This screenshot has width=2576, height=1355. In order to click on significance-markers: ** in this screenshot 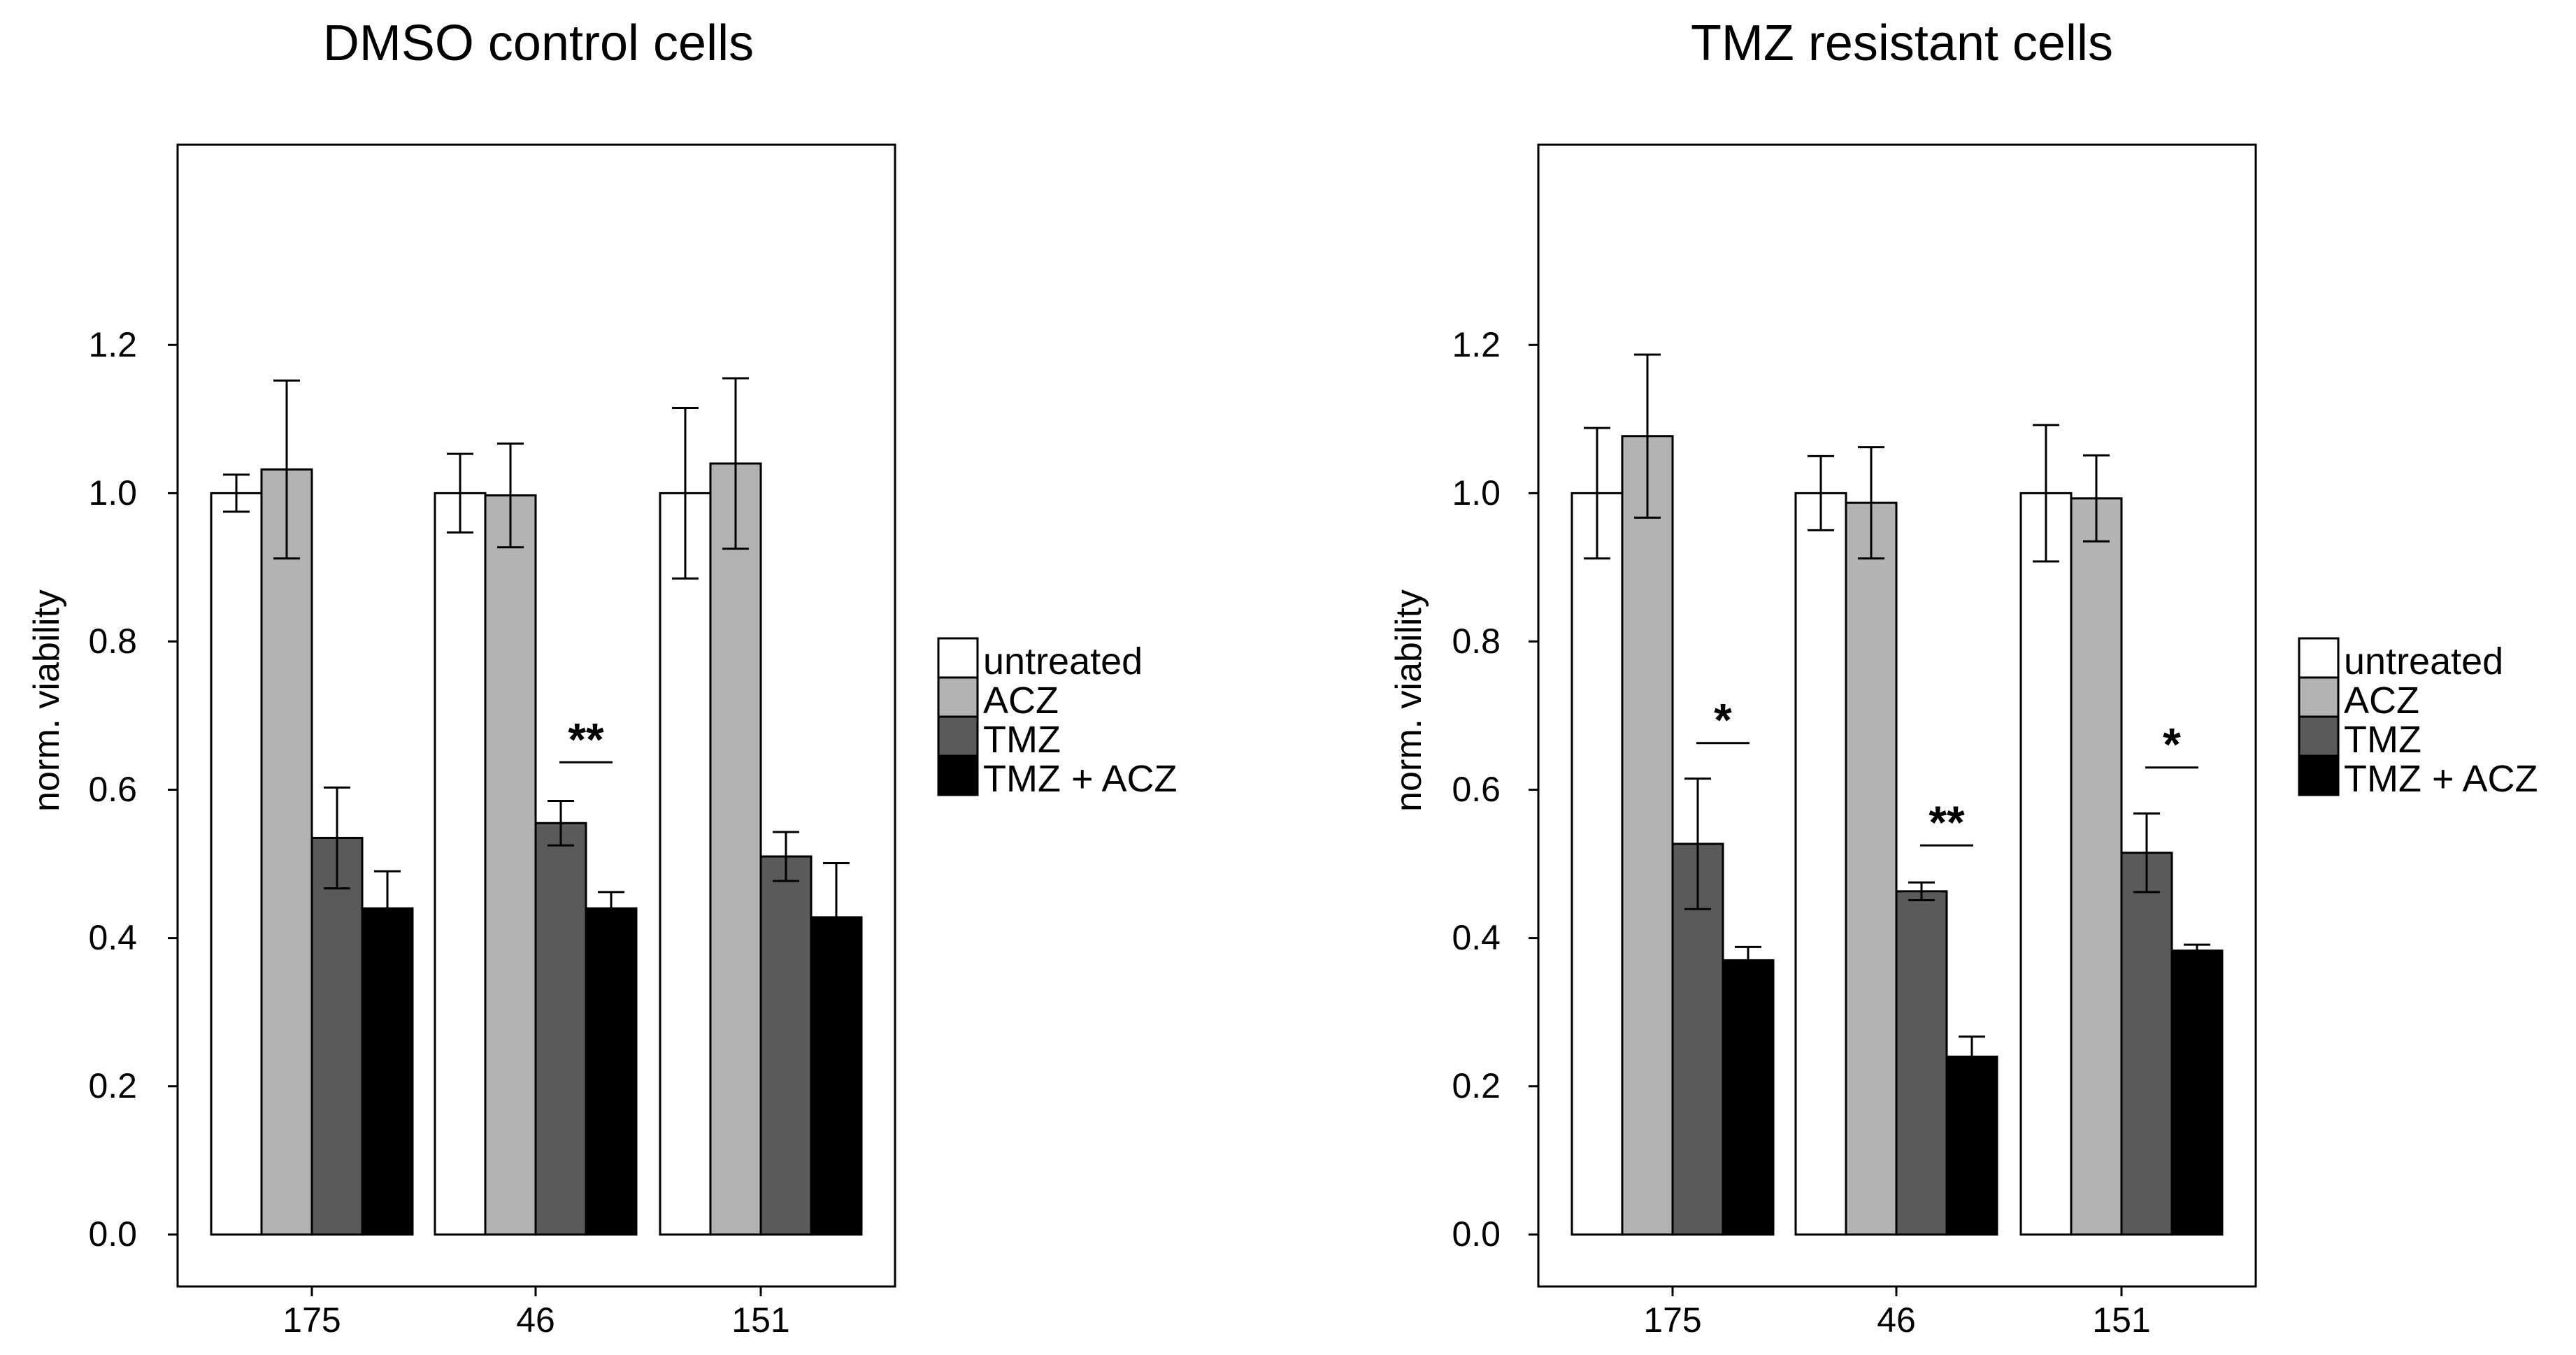, I will do `click(586, 739)`.